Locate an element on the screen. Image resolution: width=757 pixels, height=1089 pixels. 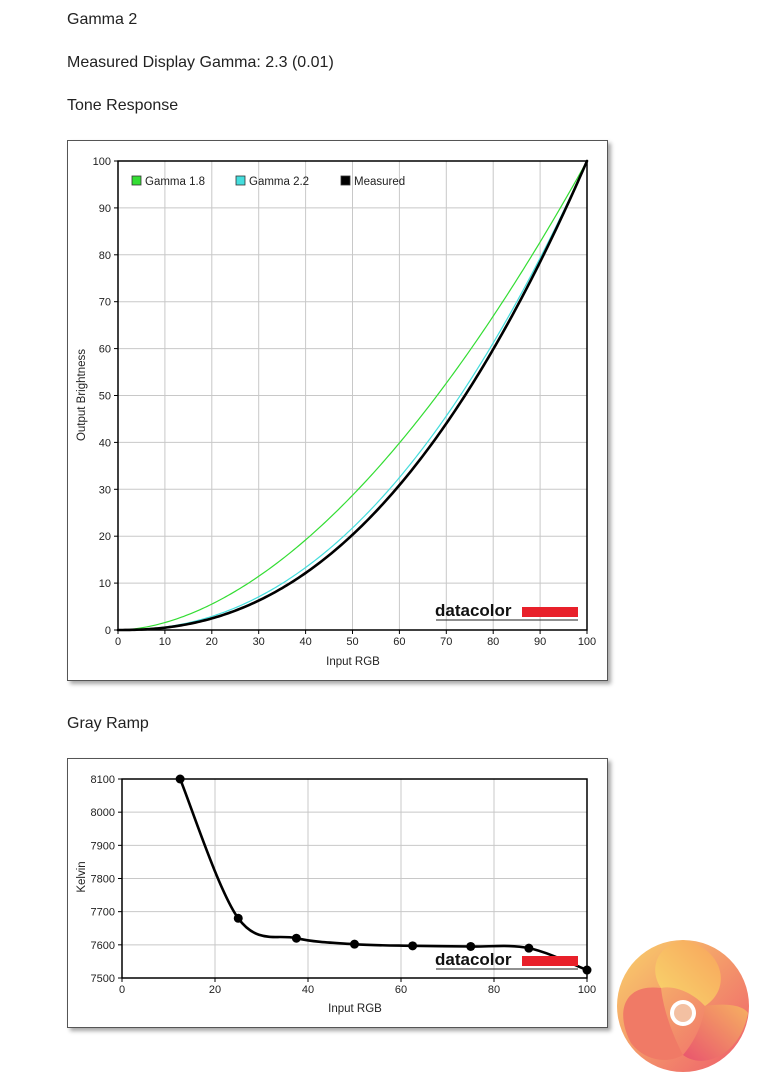
series-line-kelvin is located at coordinates (383, 874).